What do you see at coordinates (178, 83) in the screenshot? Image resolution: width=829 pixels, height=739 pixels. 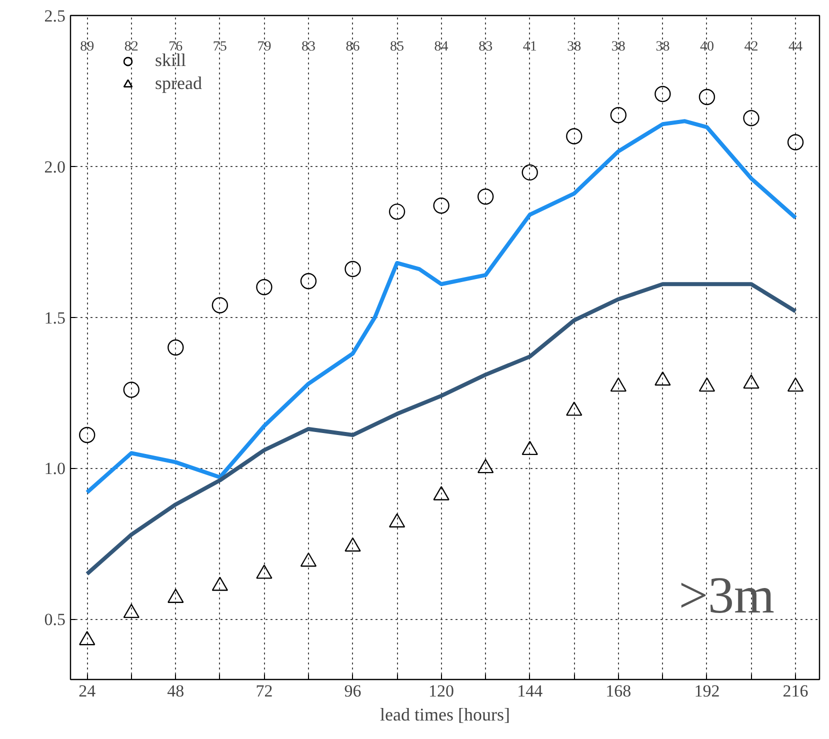 I see `legend-label: spread` at bounding box center [178, 83].